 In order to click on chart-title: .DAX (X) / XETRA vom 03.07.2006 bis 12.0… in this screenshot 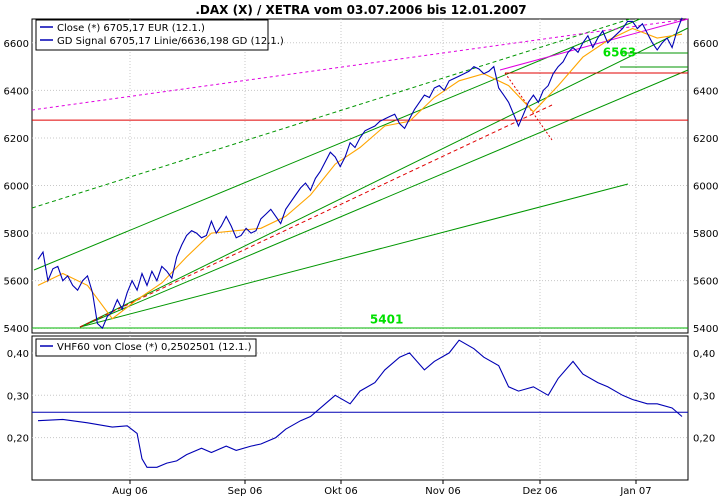, I will do `click(360, 10)`.